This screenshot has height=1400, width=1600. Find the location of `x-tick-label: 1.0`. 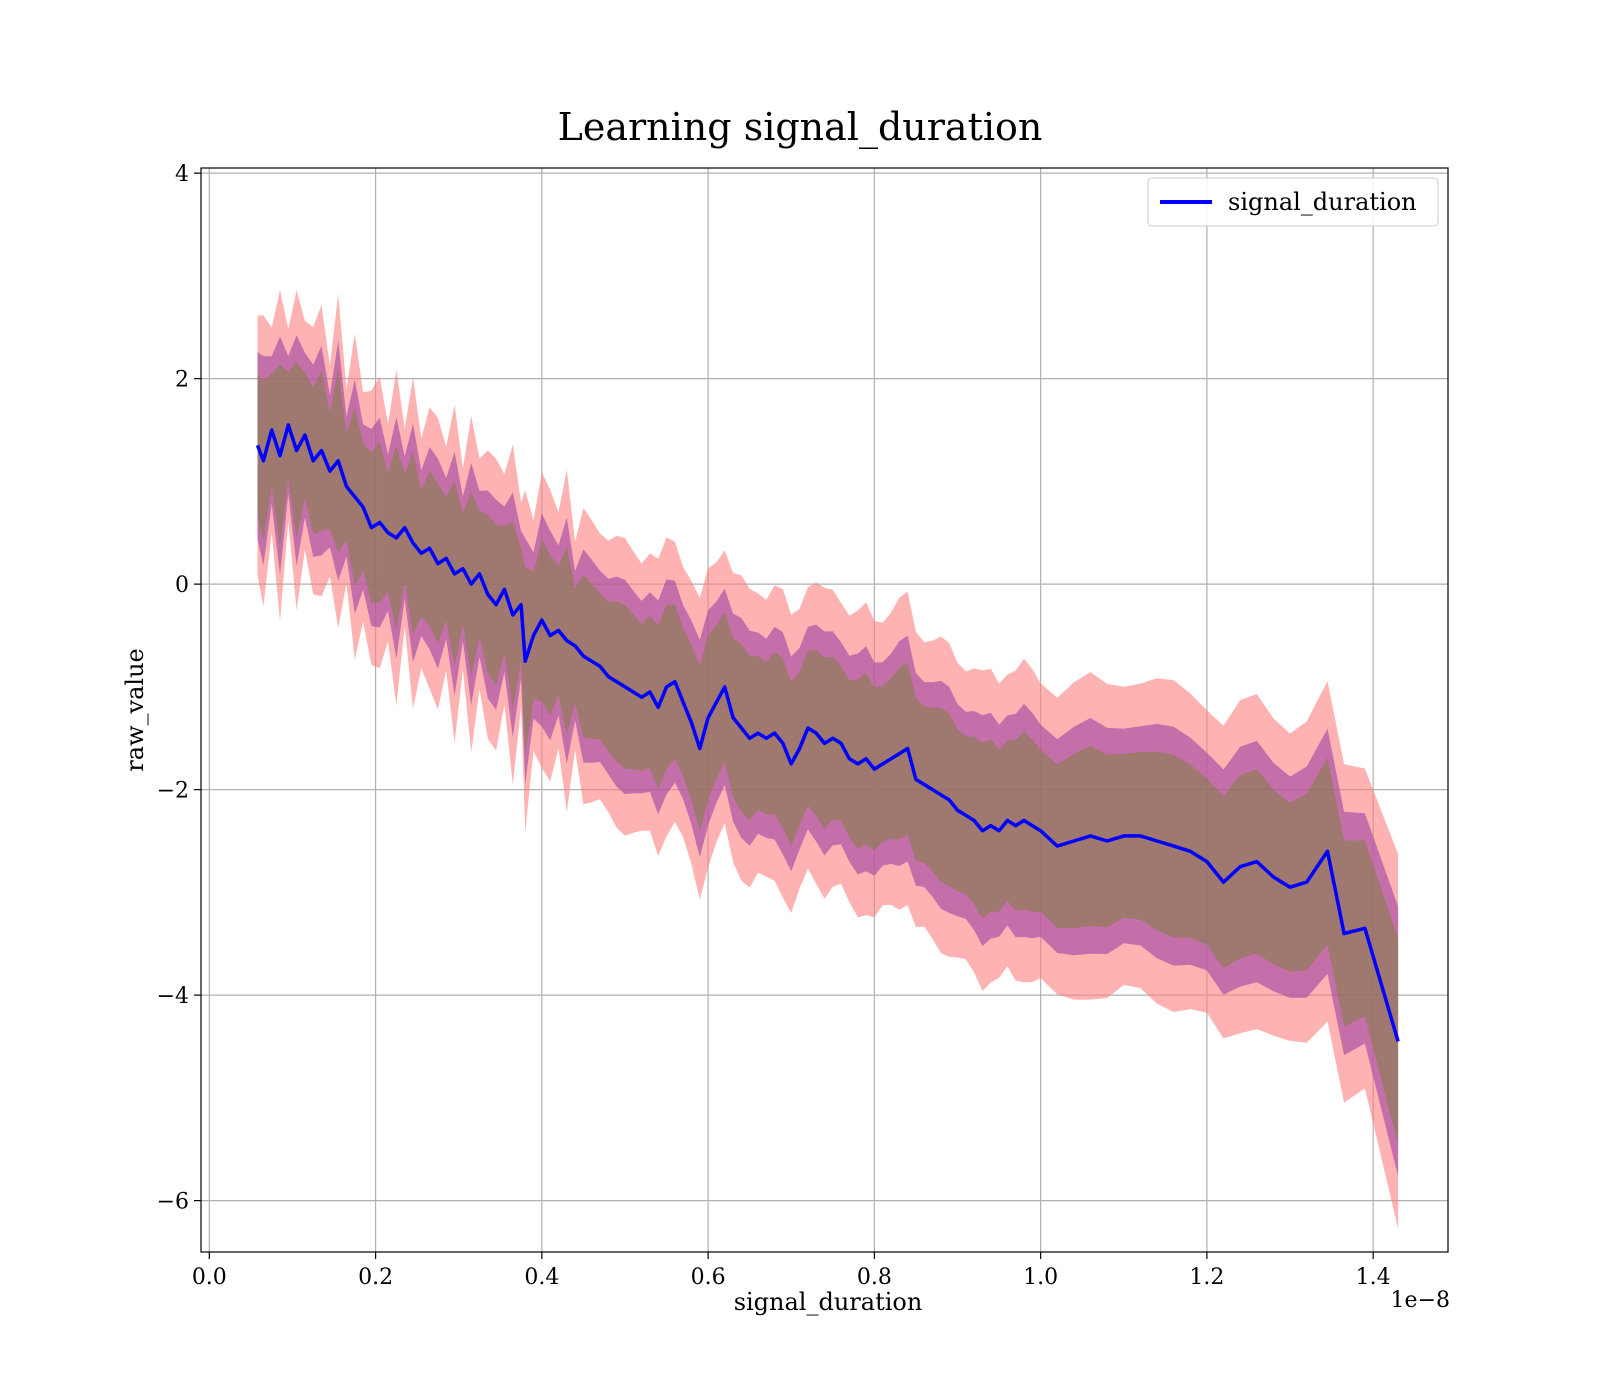

x-tick-label: 1.0 is located at coordinates (1040, 1277).